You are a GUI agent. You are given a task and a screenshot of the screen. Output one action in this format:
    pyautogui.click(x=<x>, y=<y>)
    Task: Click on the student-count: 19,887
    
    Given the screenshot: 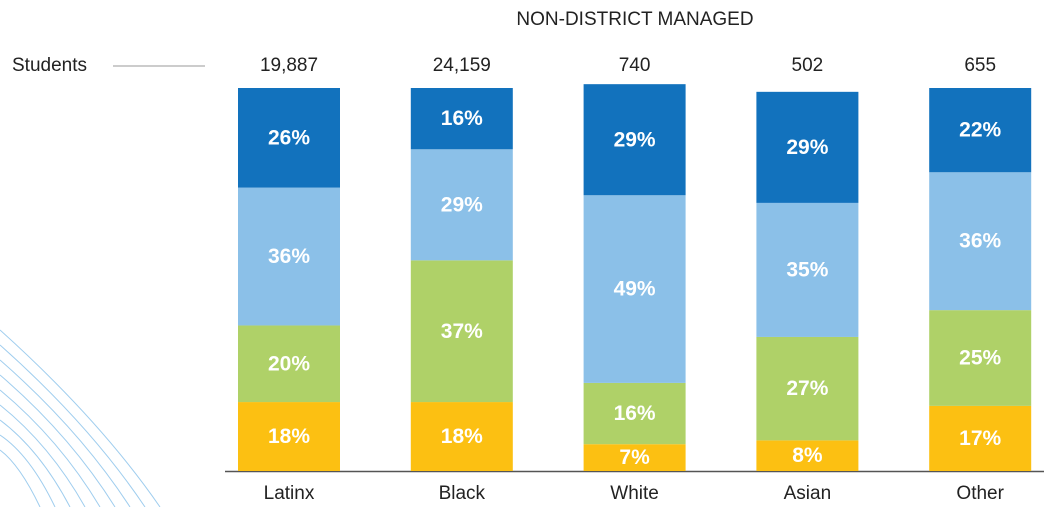 What is the action you would take?
    pyautogui.click(x=289, y=65)
    